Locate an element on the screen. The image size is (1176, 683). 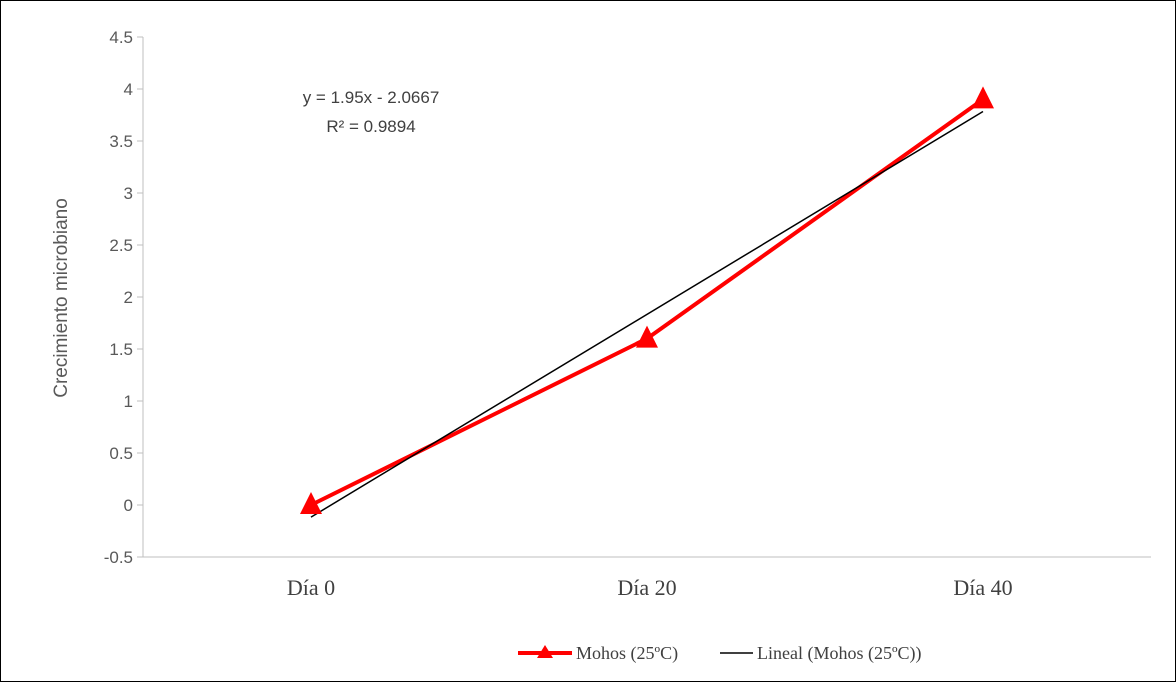
y-axis-title: Crecimiento microbiano is located at coordinates (61, 298).